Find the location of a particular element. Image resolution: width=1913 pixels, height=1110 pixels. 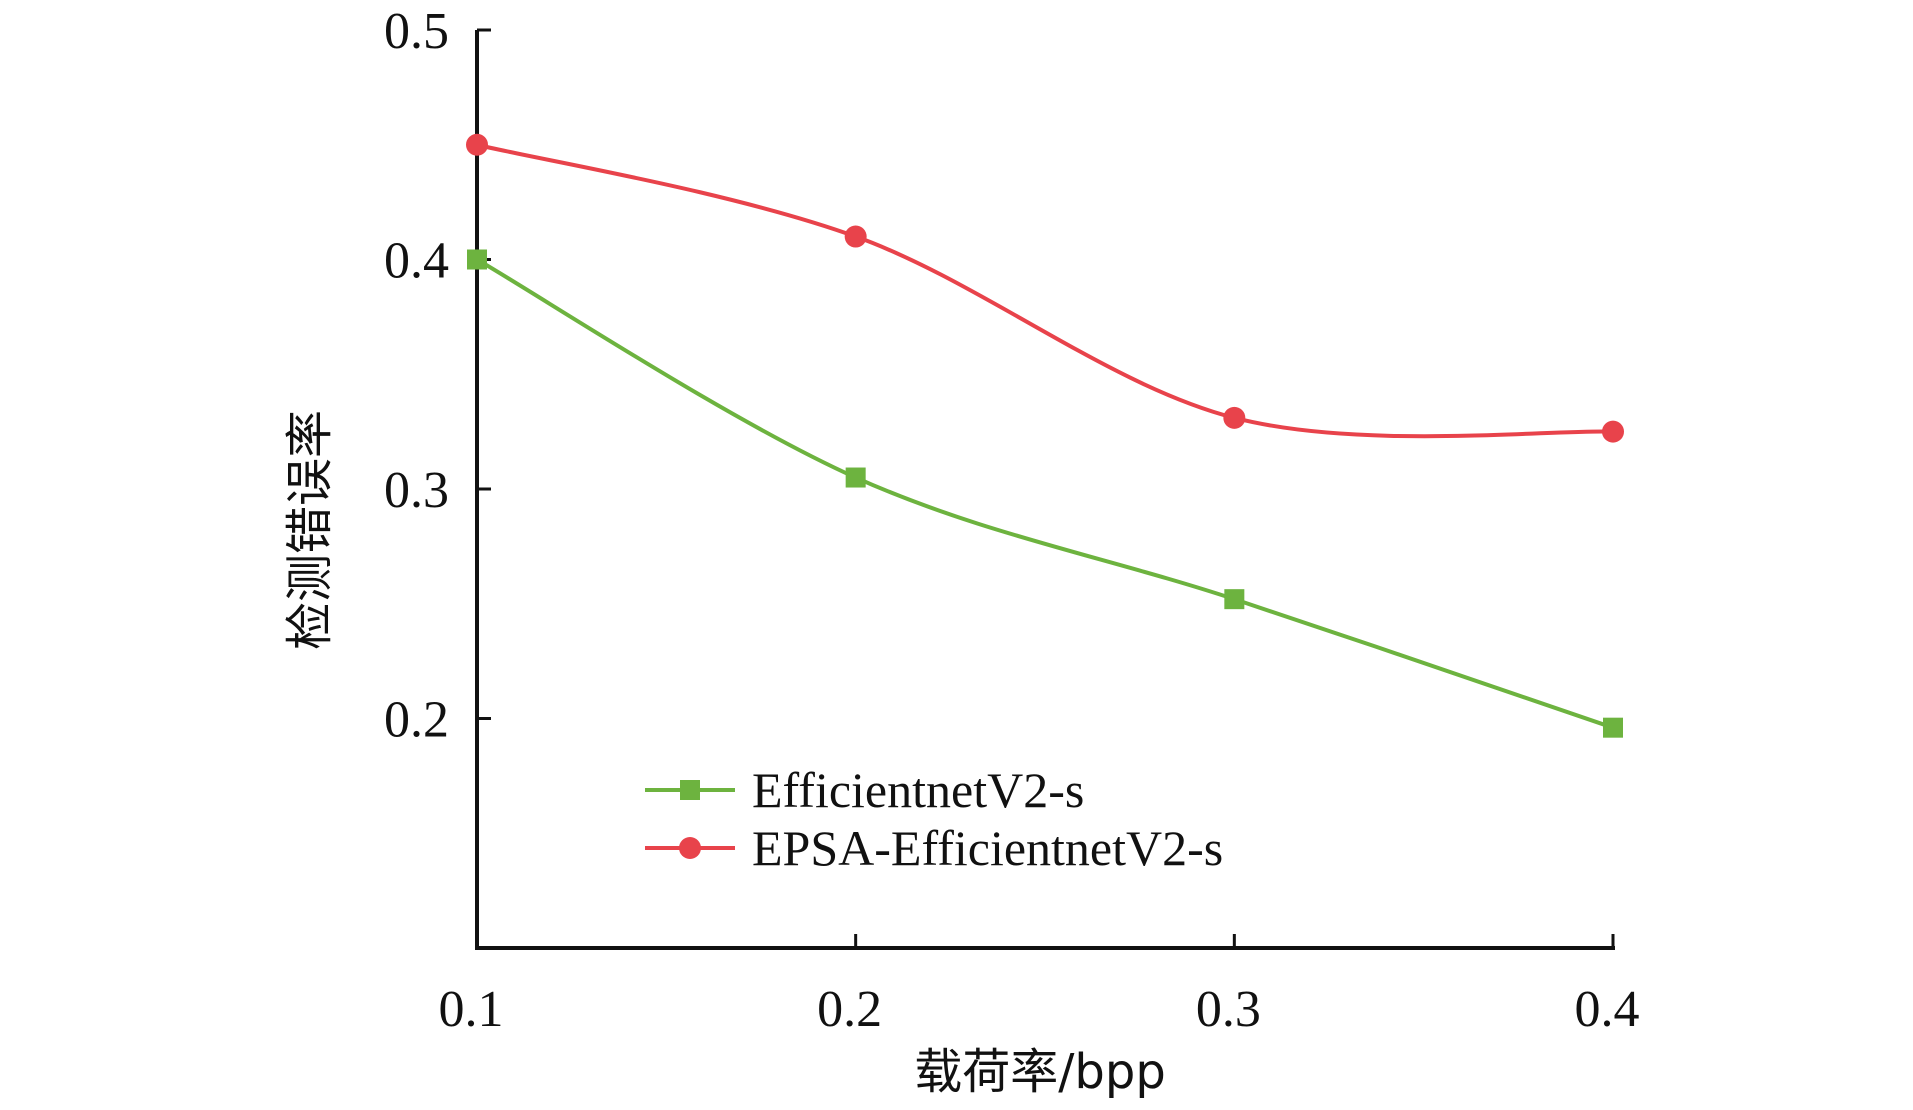

y-axis-label: 检测错误率 is located at coordinates (310, 530).